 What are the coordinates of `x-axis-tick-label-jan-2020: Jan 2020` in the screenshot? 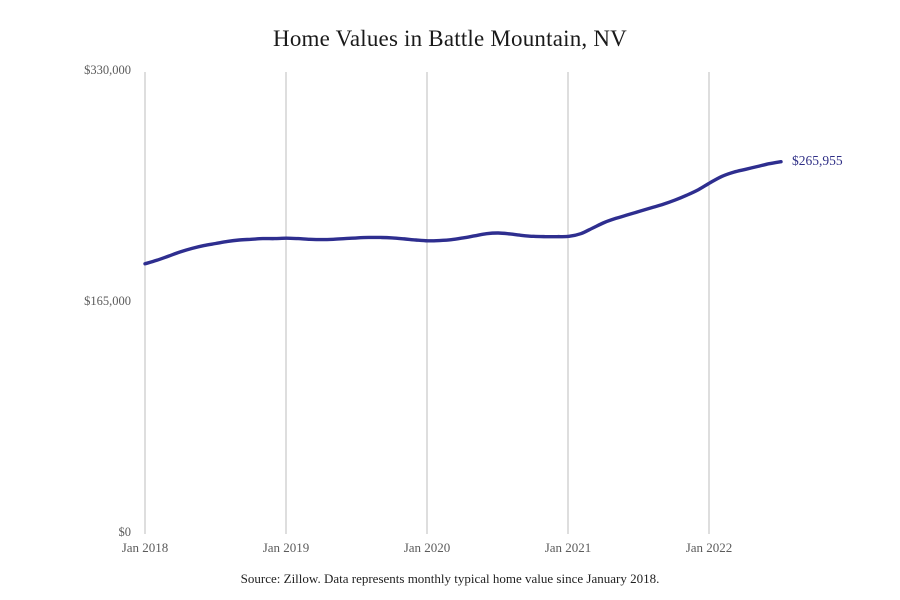 It's located at (427, 547).